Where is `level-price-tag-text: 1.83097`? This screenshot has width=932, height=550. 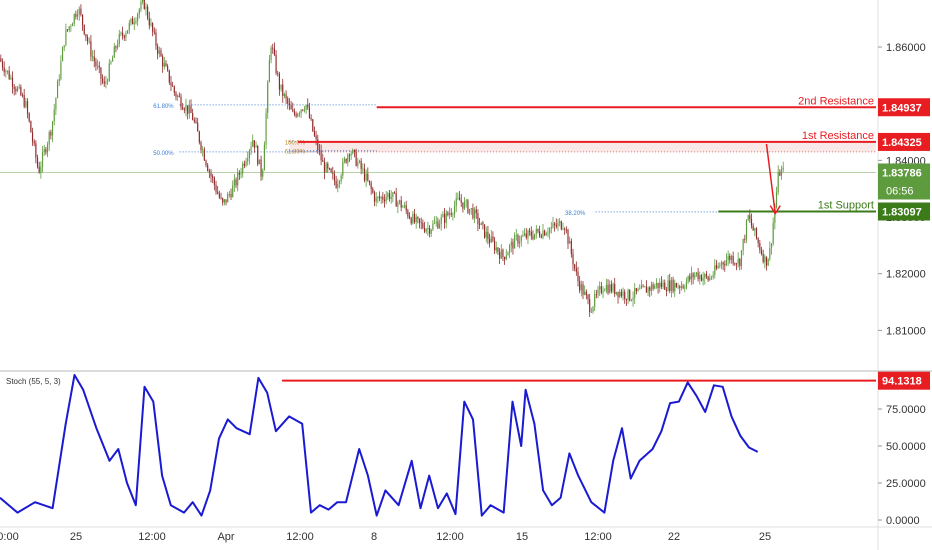 level-price-tag-text: 1.83097 is located at coordinates (902, 213).